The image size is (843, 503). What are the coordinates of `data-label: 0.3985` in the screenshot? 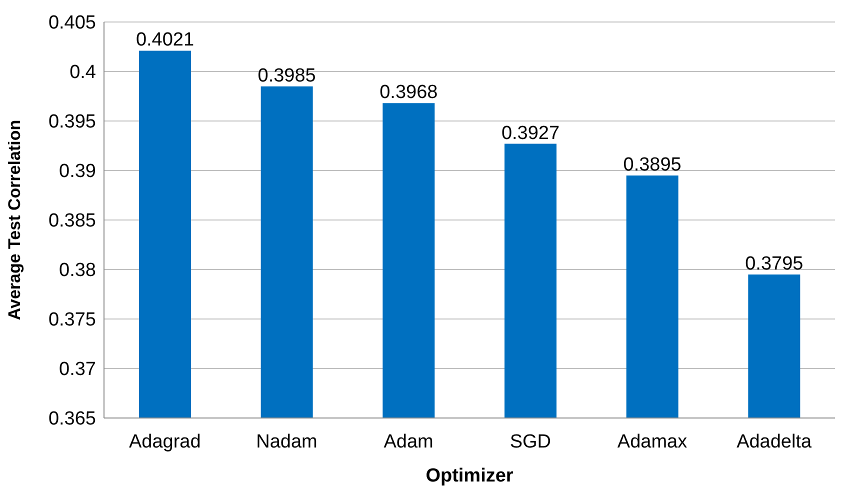 It's located at (287, 75).